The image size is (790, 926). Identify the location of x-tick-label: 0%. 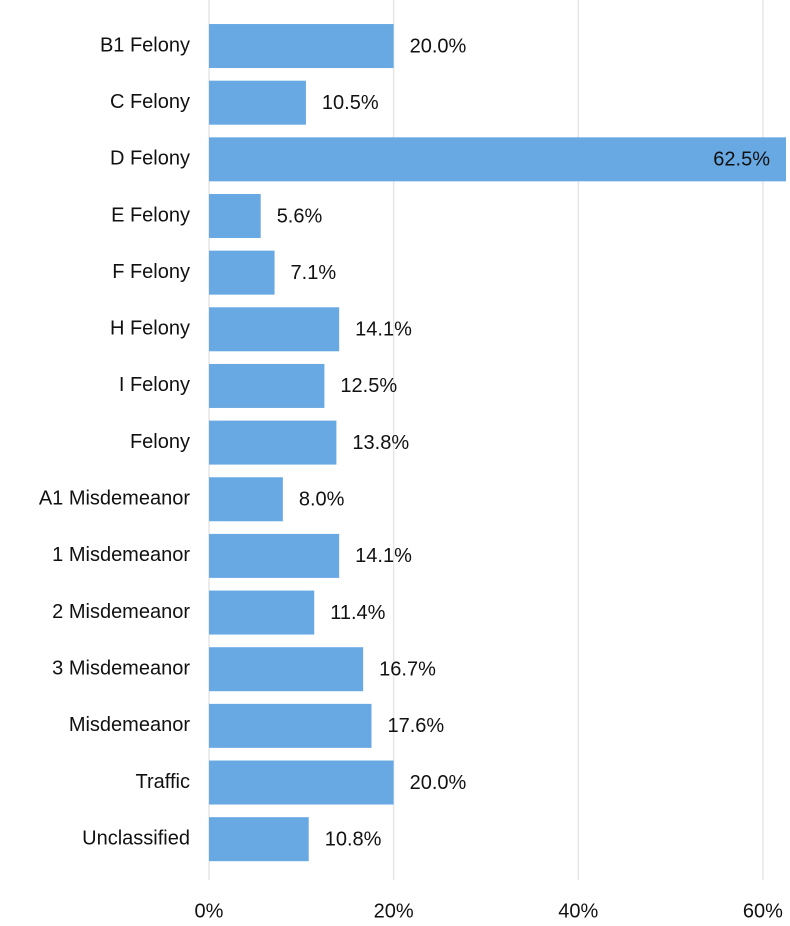
(209, 911).